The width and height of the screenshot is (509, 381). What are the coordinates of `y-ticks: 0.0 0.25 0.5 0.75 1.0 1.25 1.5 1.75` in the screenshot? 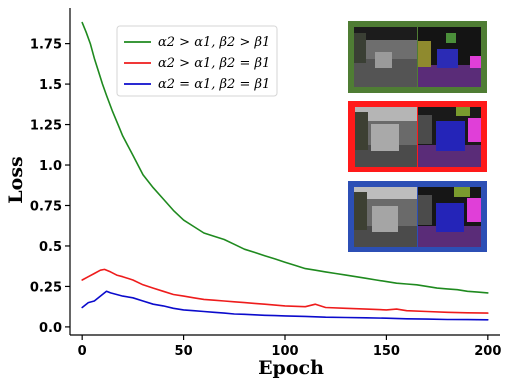 It's located at (50, 187).